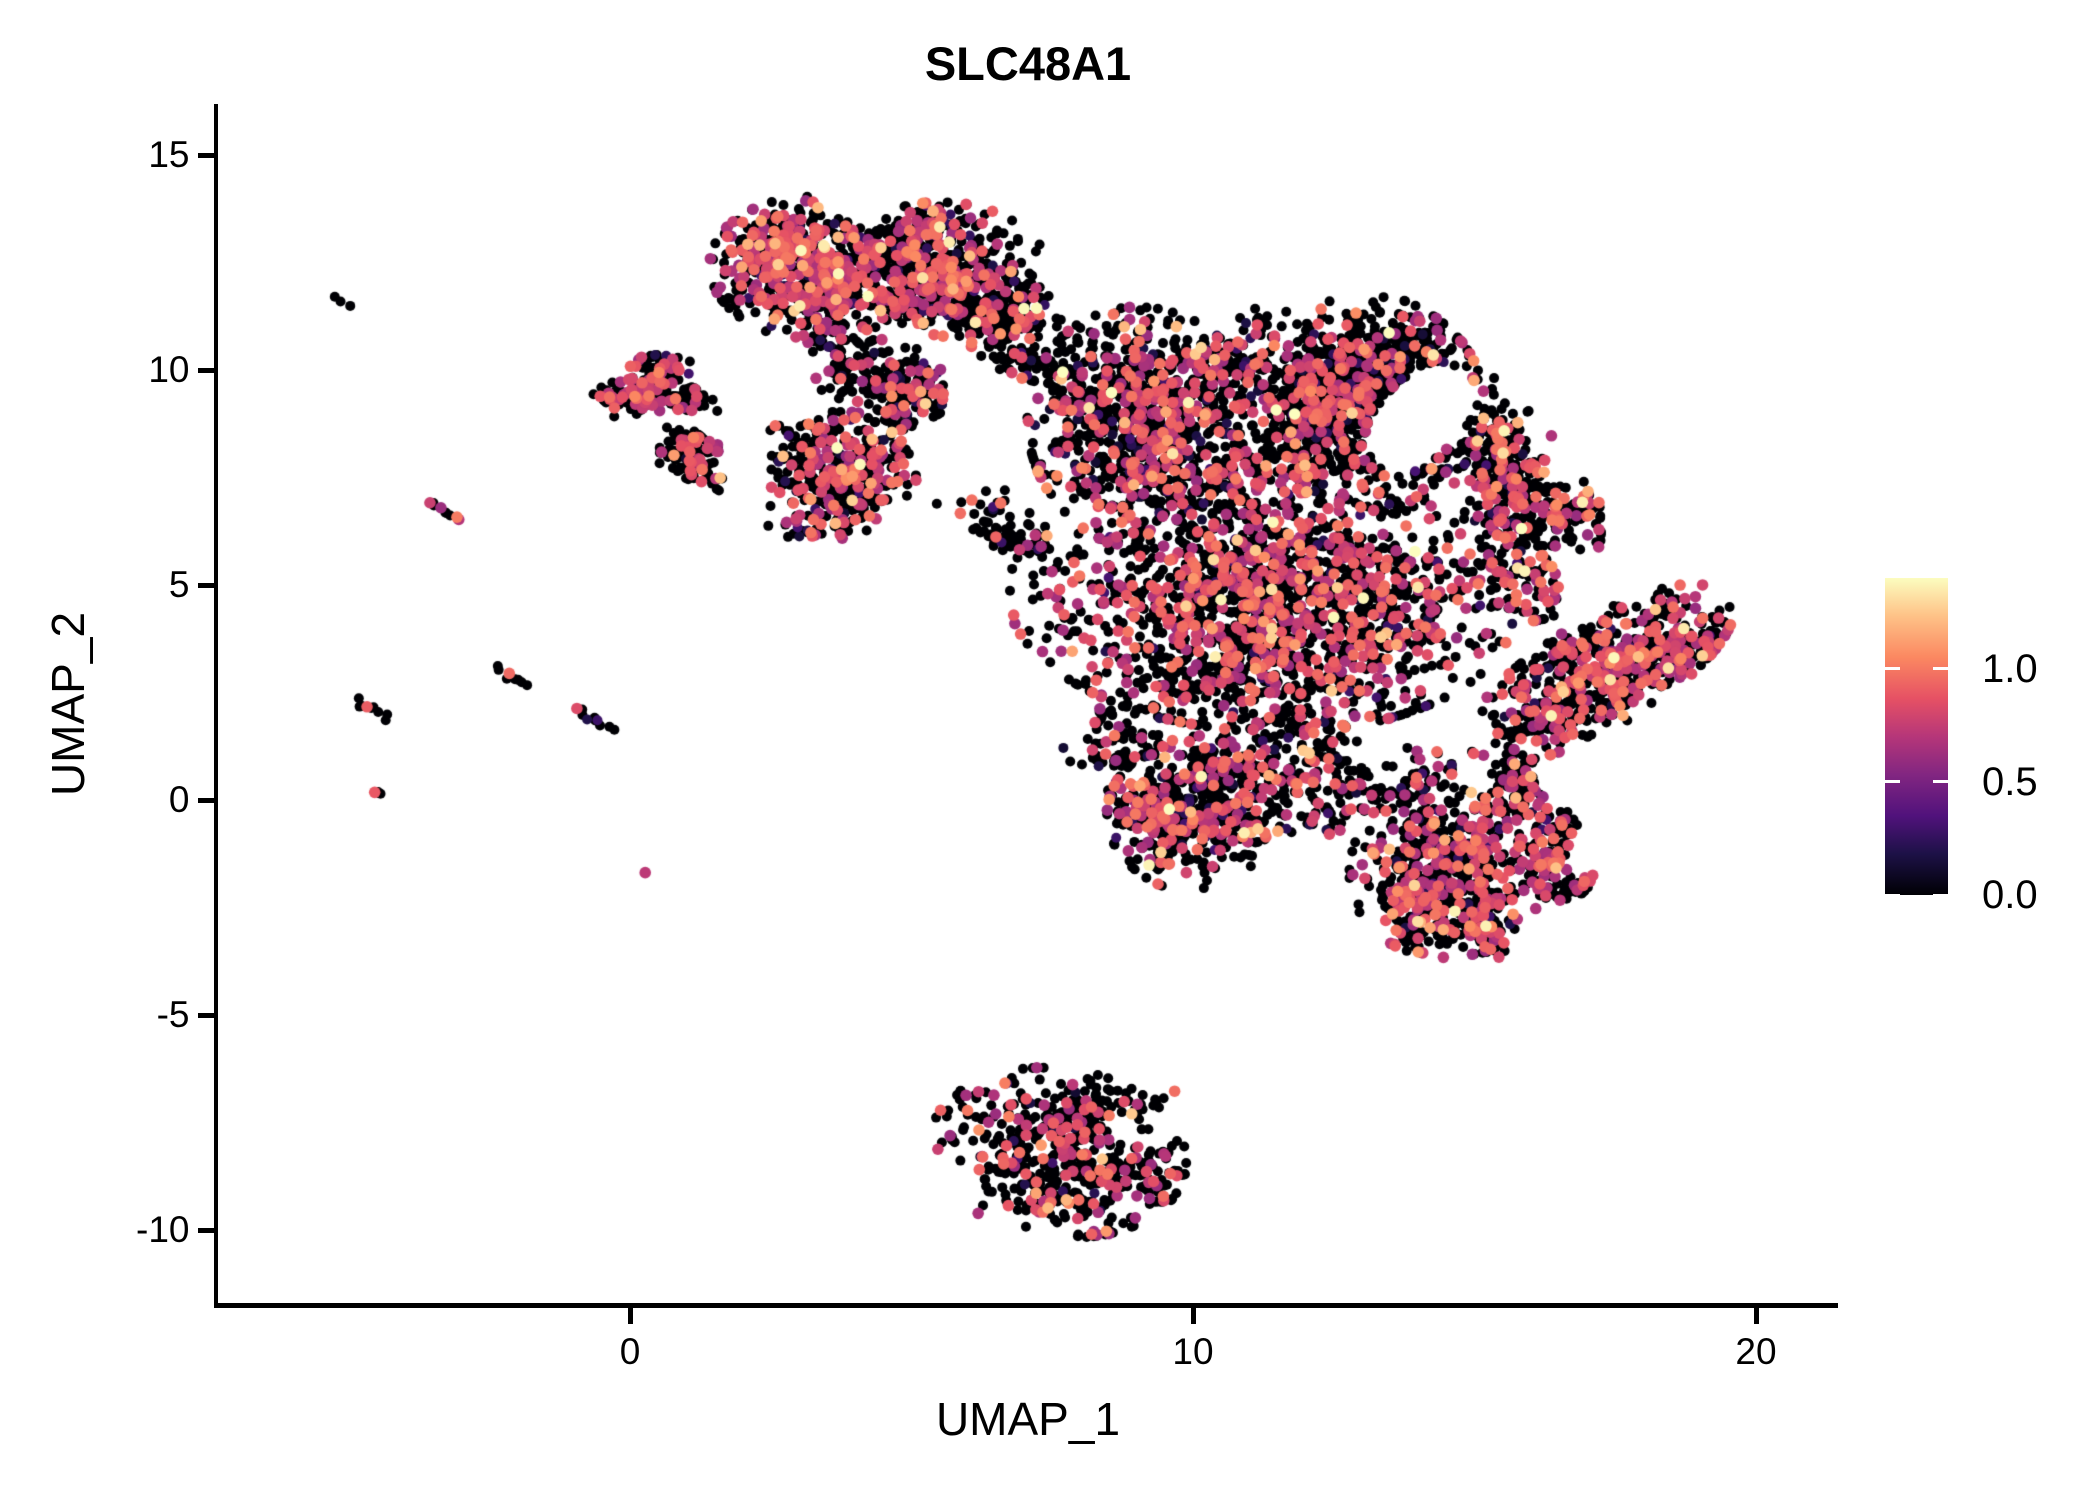 The image size is (2100, 1500). Describe the element at coordinates (163, 1229) in the screenshot. I see `y-tick-label: -10` at that location.